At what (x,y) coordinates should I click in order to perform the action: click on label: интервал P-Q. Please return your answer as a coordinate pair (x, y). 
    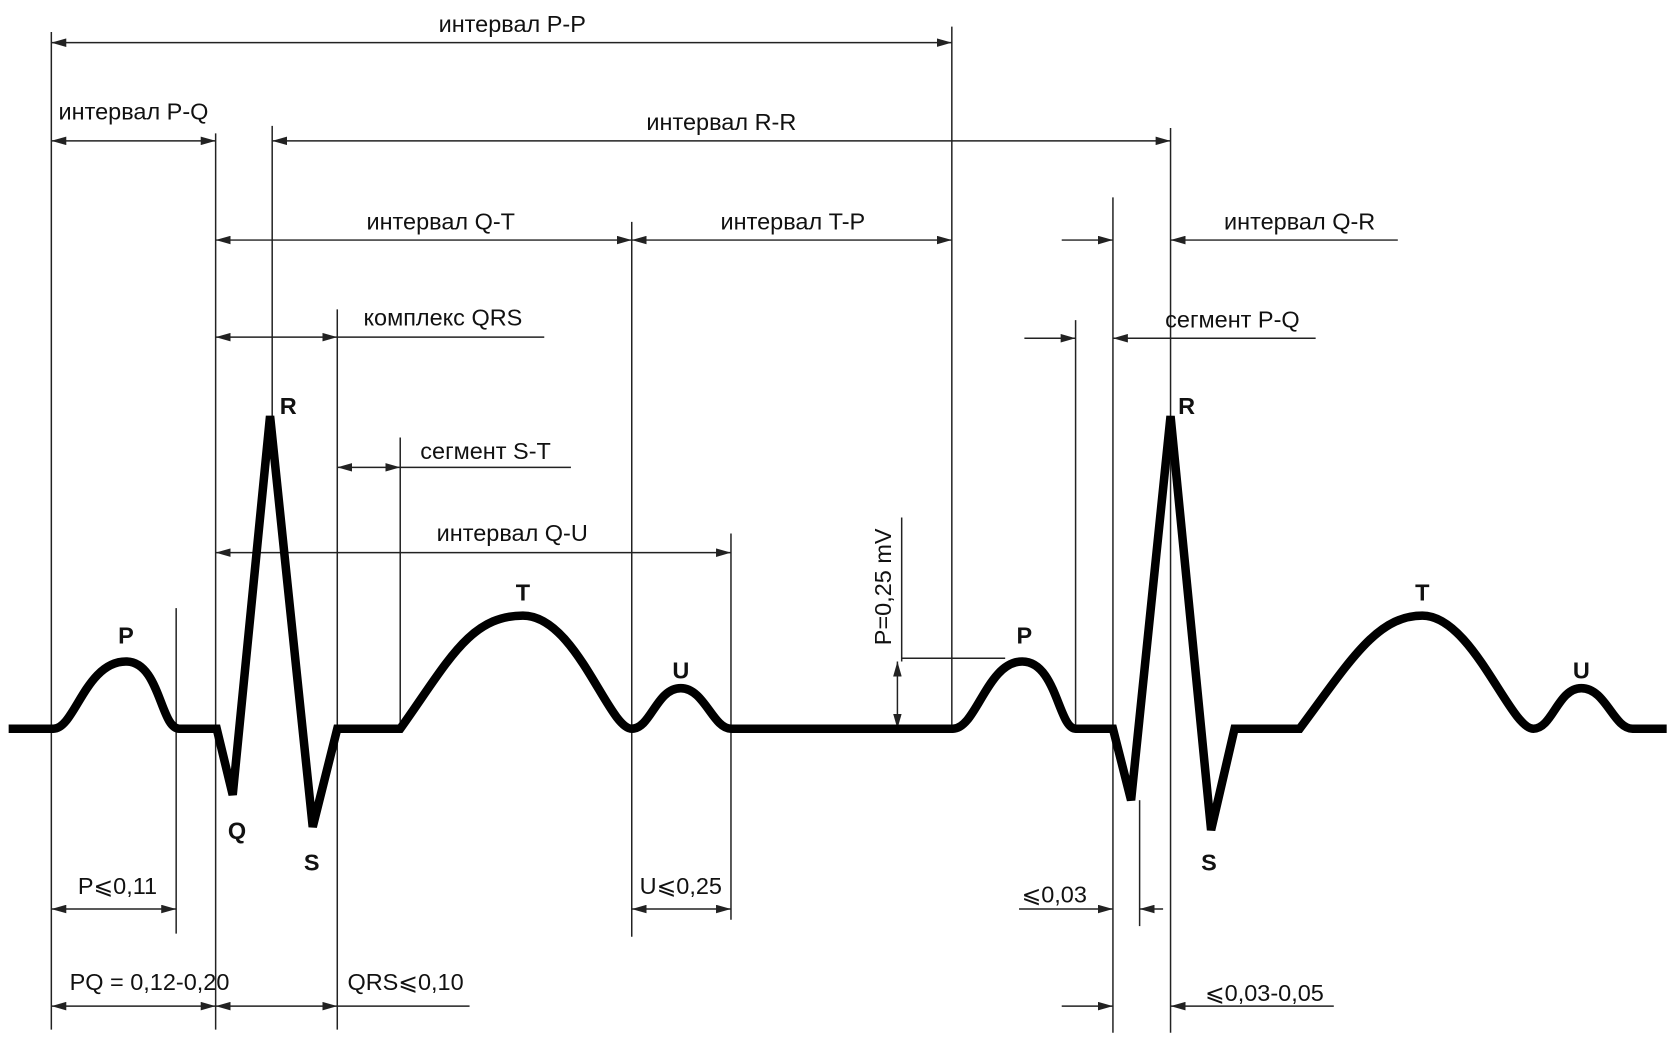
    Looking at the image, I should click on (134, 111).